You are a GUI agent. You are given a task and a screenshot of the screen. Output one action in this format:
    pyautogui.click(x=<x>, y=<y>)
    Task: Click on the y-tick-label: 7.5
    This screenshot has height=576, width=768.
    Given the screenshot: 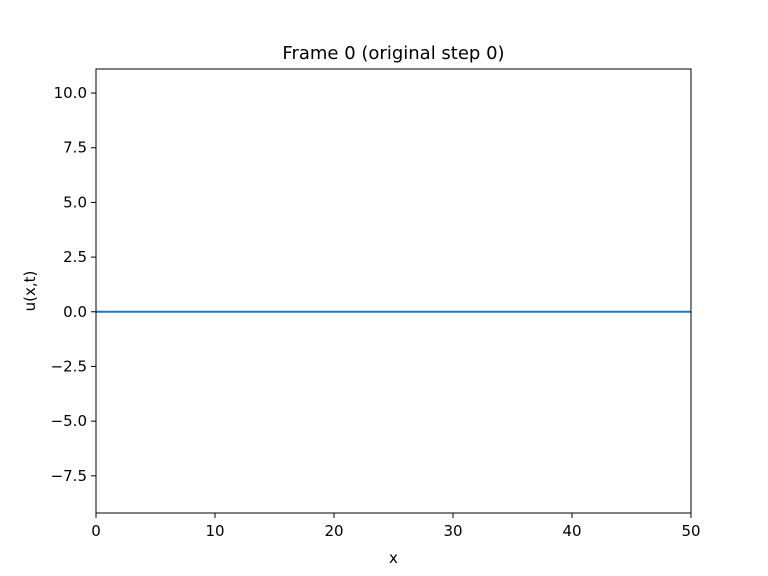 What is the action you would take?
    pyautogui.click(x=75, y=148)
    